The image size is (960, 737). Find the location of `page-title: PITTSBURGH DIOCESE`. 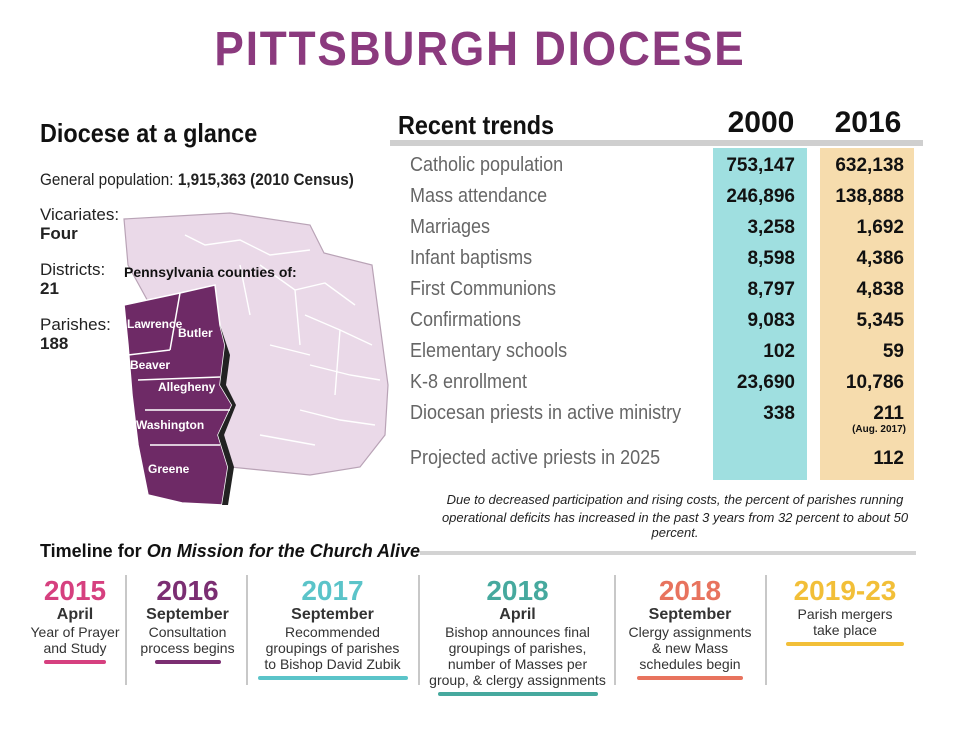

page-title: PITTSBURGH DIOCESE is located at coordinates (480, 49).